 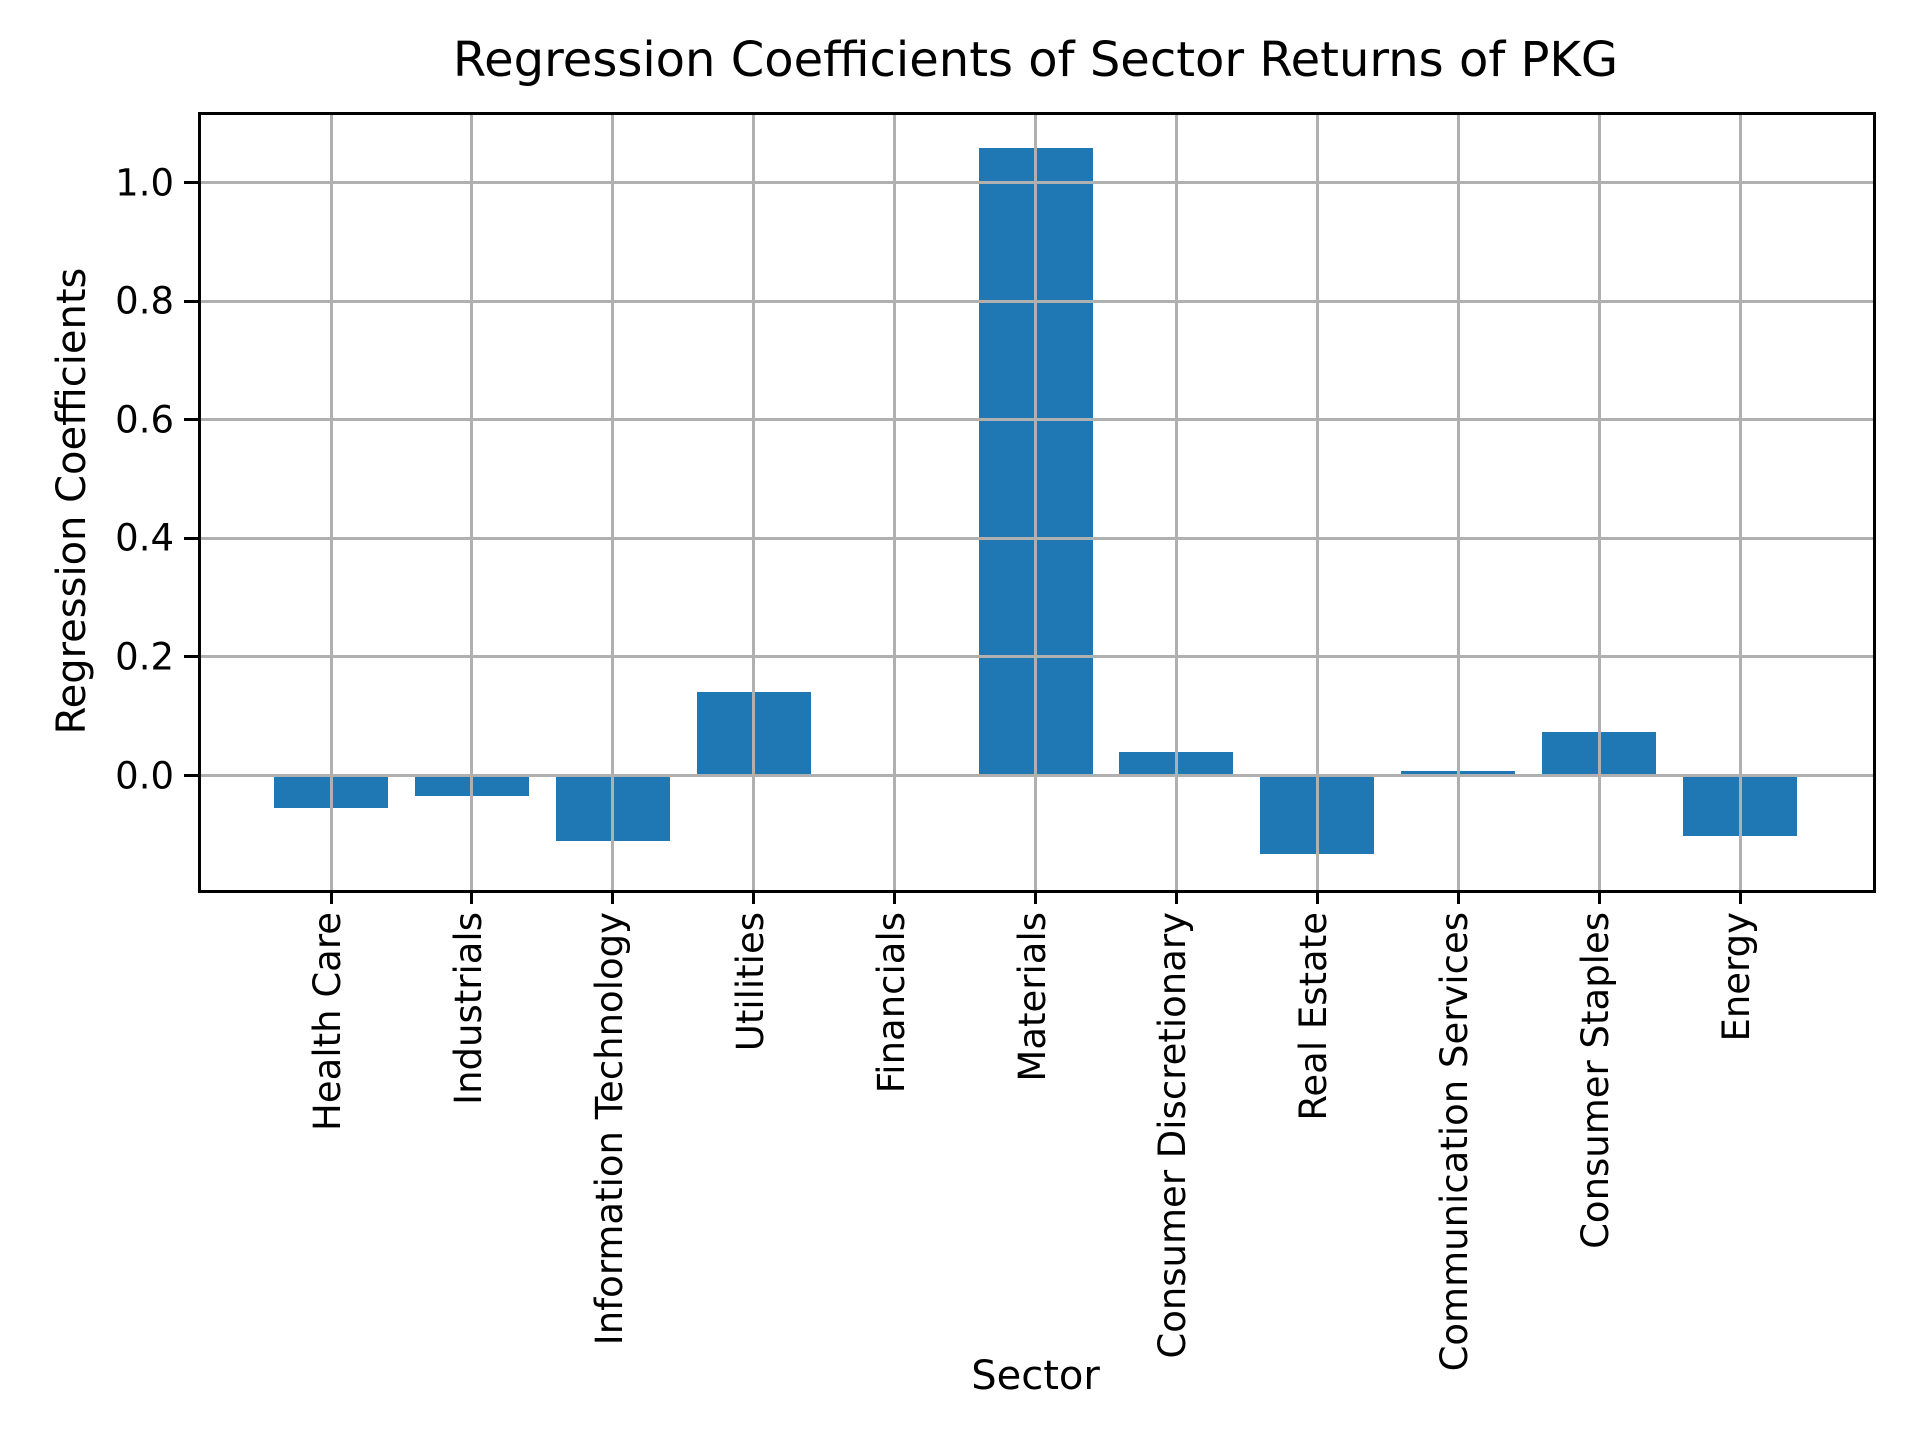 I want to click on x-tick-label-communication-services: Communication Services, so click(x=1455, y=1142).